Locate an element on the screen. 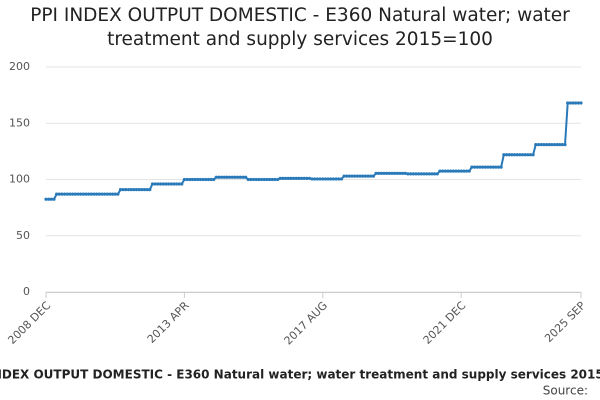  x-tick-label: 2008 DEC is located at coordinates (29, 323).